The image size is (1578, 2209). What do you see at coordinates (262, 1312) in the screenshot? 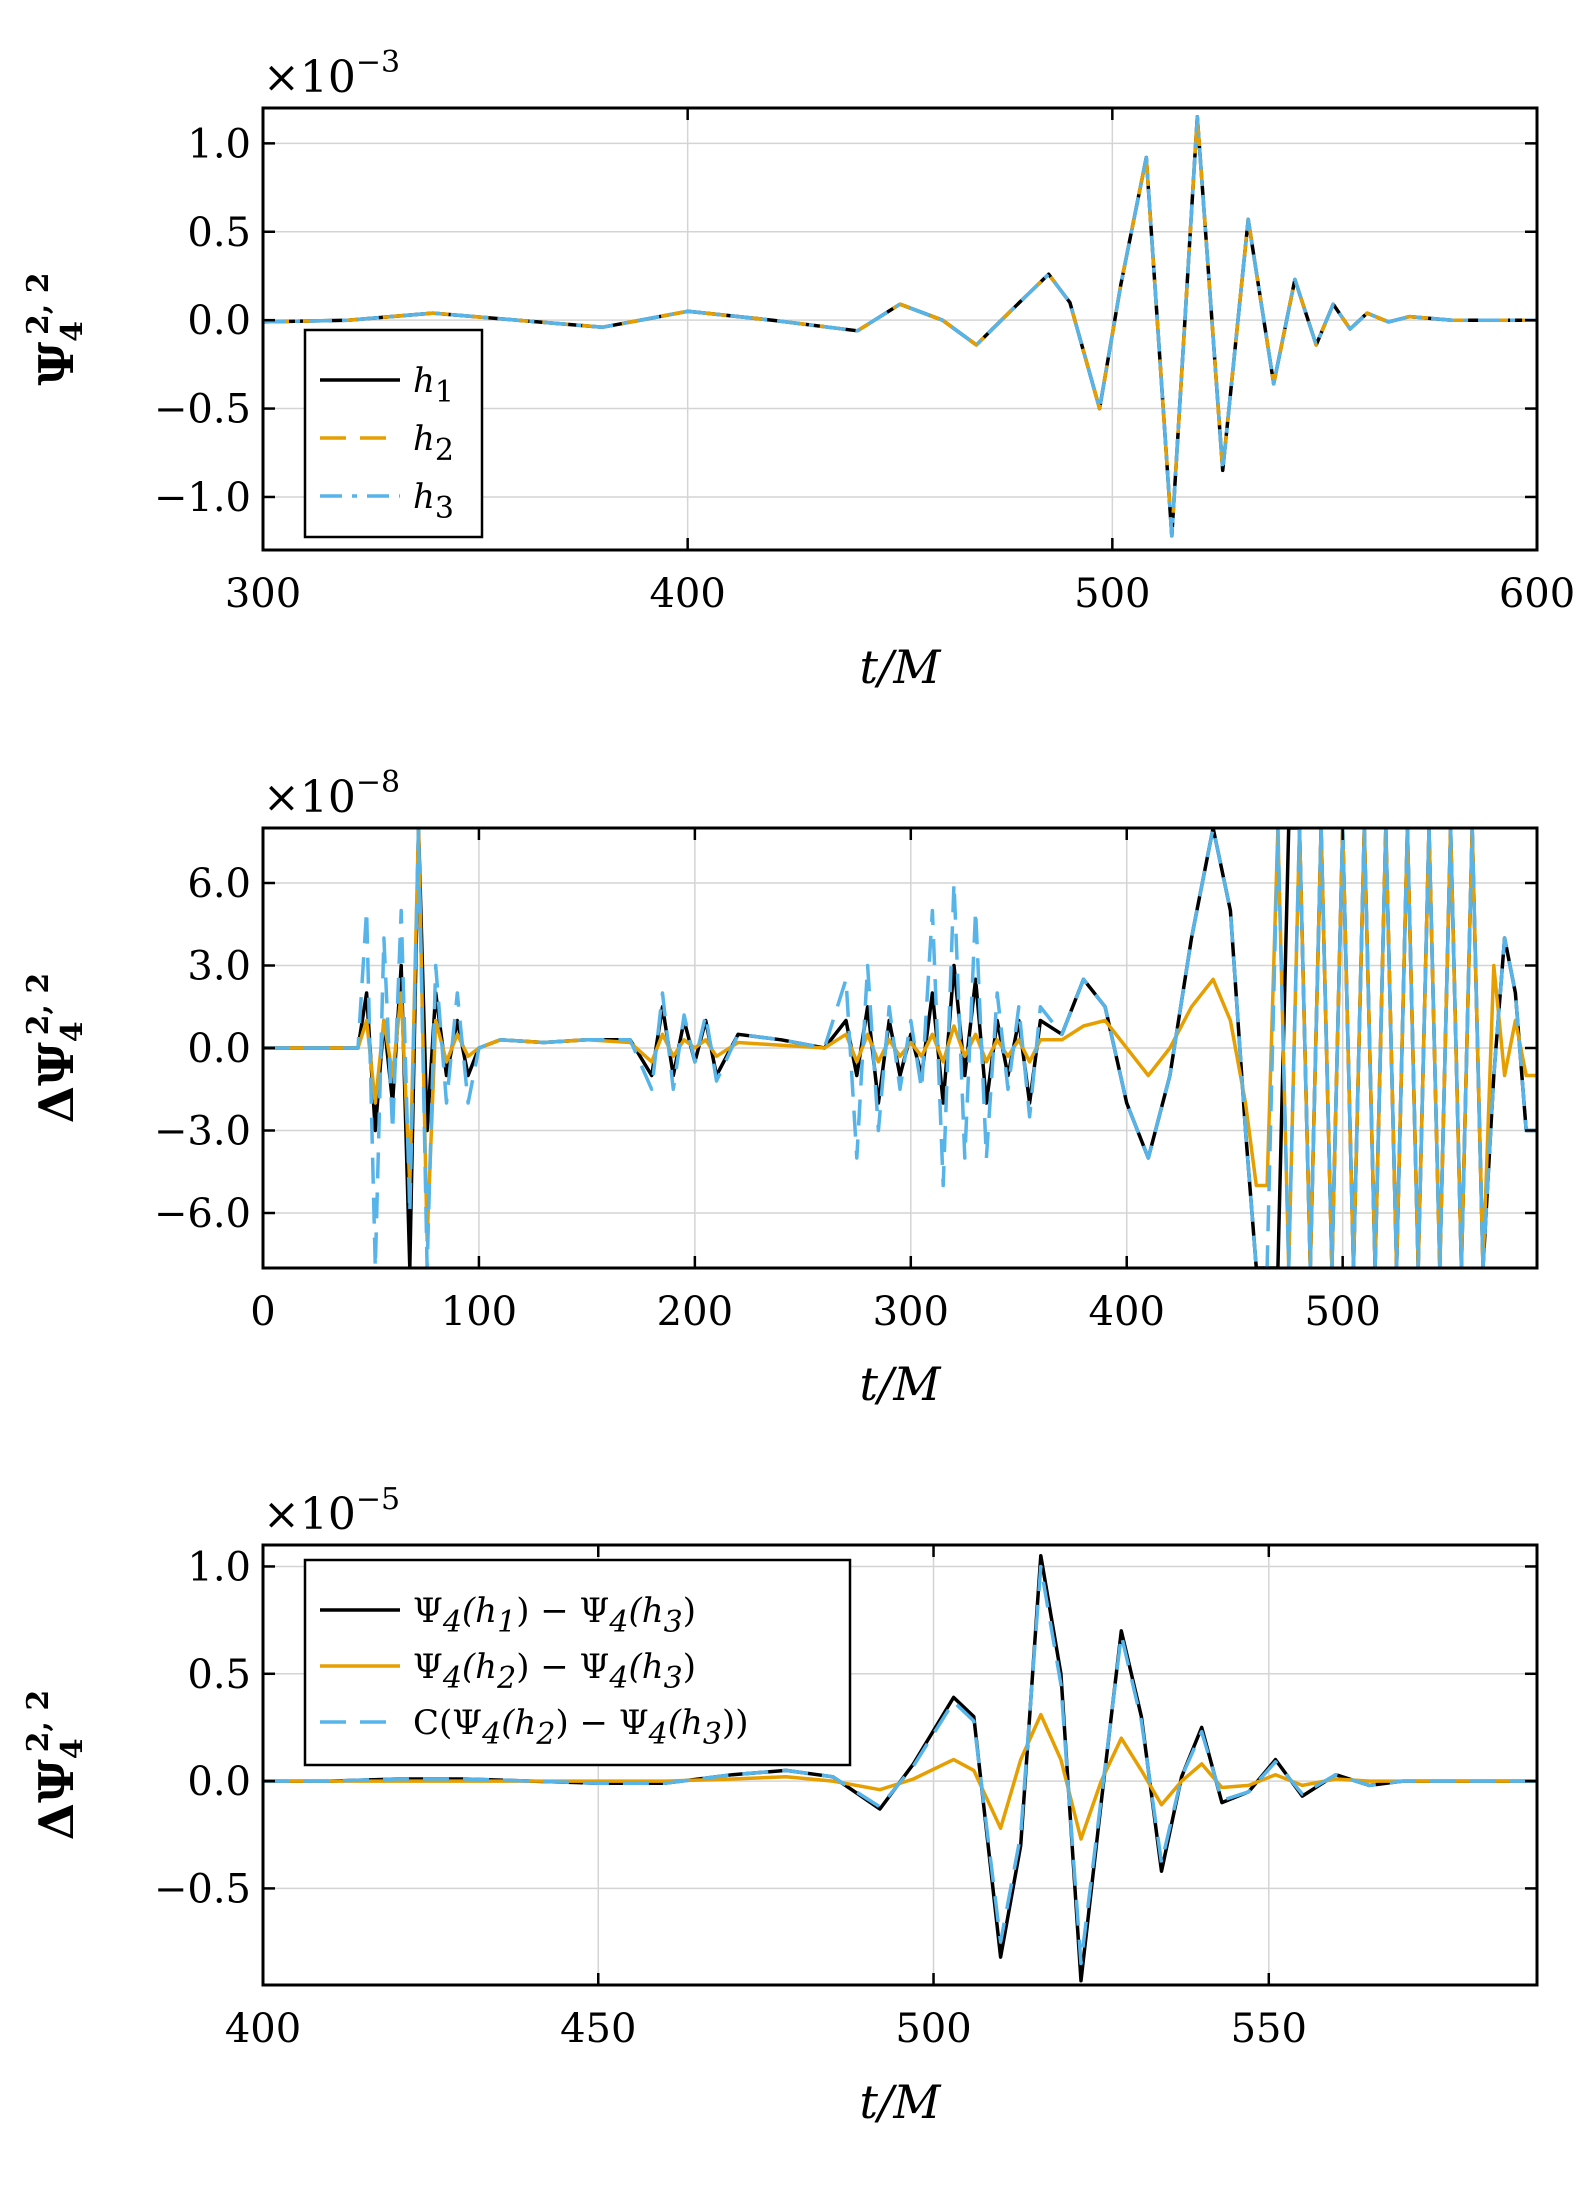
I see `x-tick-label: 0` at bounding box center [262, 1312].